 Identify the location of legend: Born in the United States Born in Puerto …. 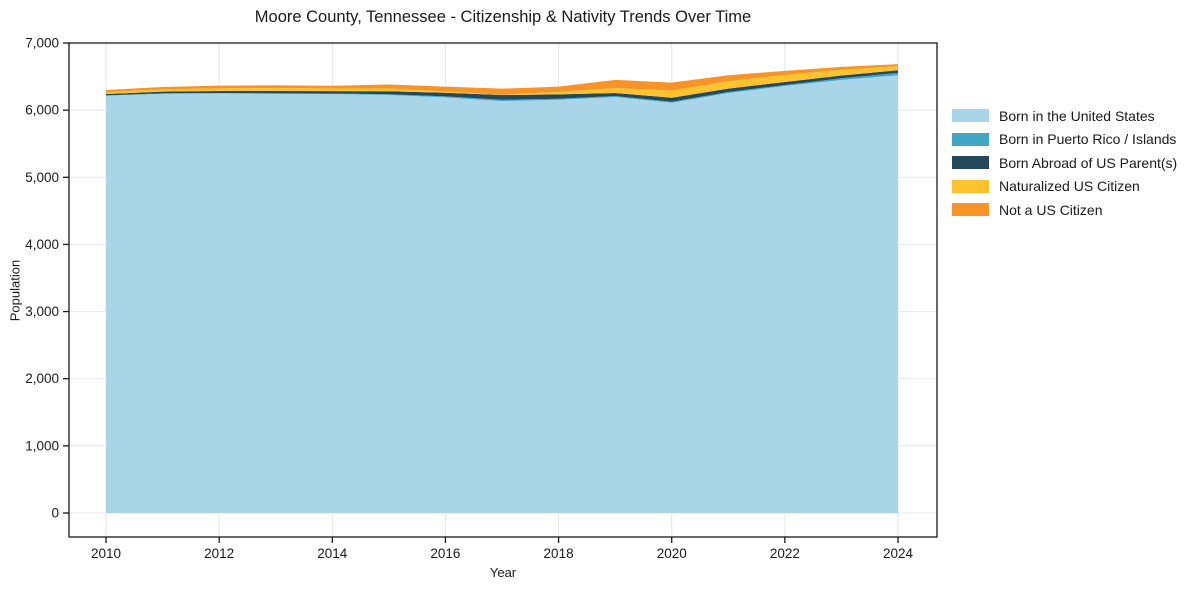
(1064, 163).